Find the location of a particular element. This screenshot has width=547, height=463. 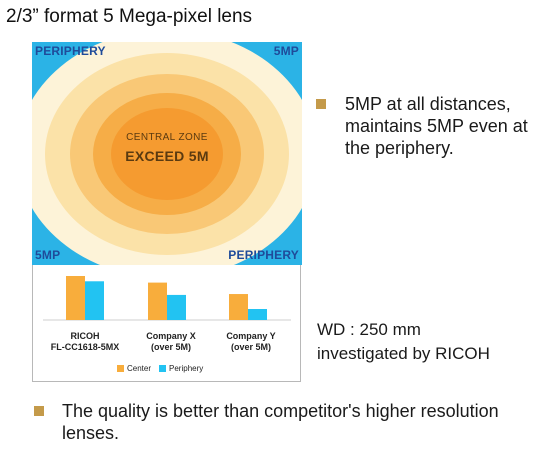

corner-label-bottom-left: 5MP is located at coordinates (48, 255).